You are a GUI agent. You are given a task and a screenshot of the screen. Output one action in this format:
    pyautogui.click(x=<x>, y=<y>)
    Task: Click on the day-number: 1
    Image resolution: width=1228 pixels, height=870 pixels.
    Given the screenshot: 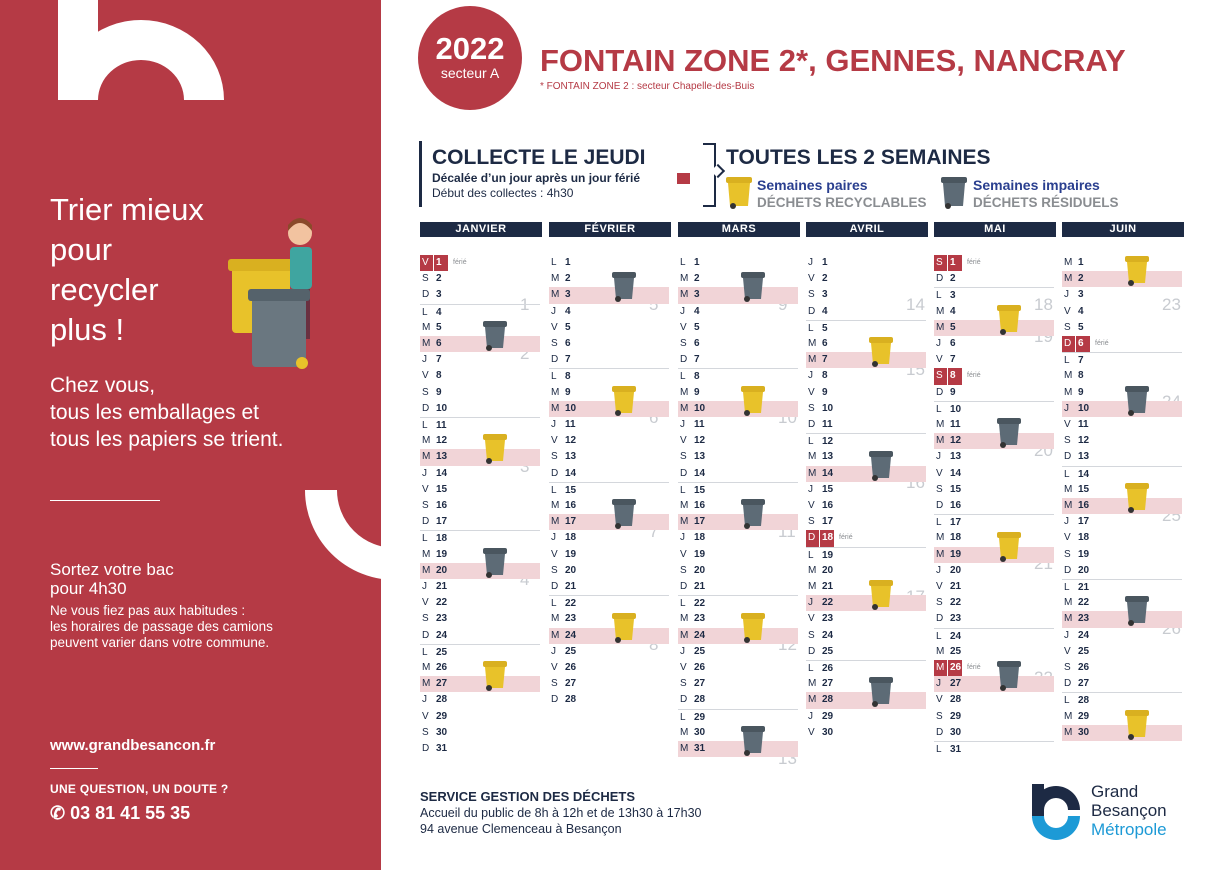 What is the action you would take?
    pyautogui.click(x=568, y=262)
    